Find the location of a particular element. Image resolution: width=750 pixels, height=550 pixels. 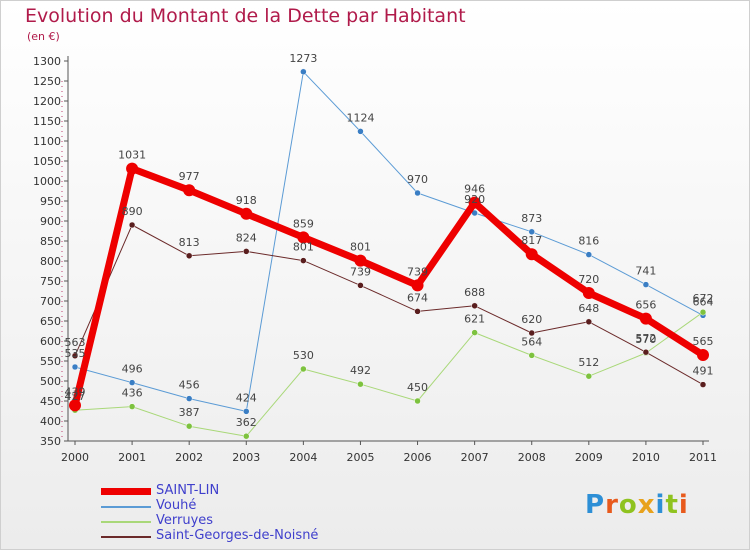

data-label-saint-georges-de-noisn-: 890 is located at coordinates (132, 211).